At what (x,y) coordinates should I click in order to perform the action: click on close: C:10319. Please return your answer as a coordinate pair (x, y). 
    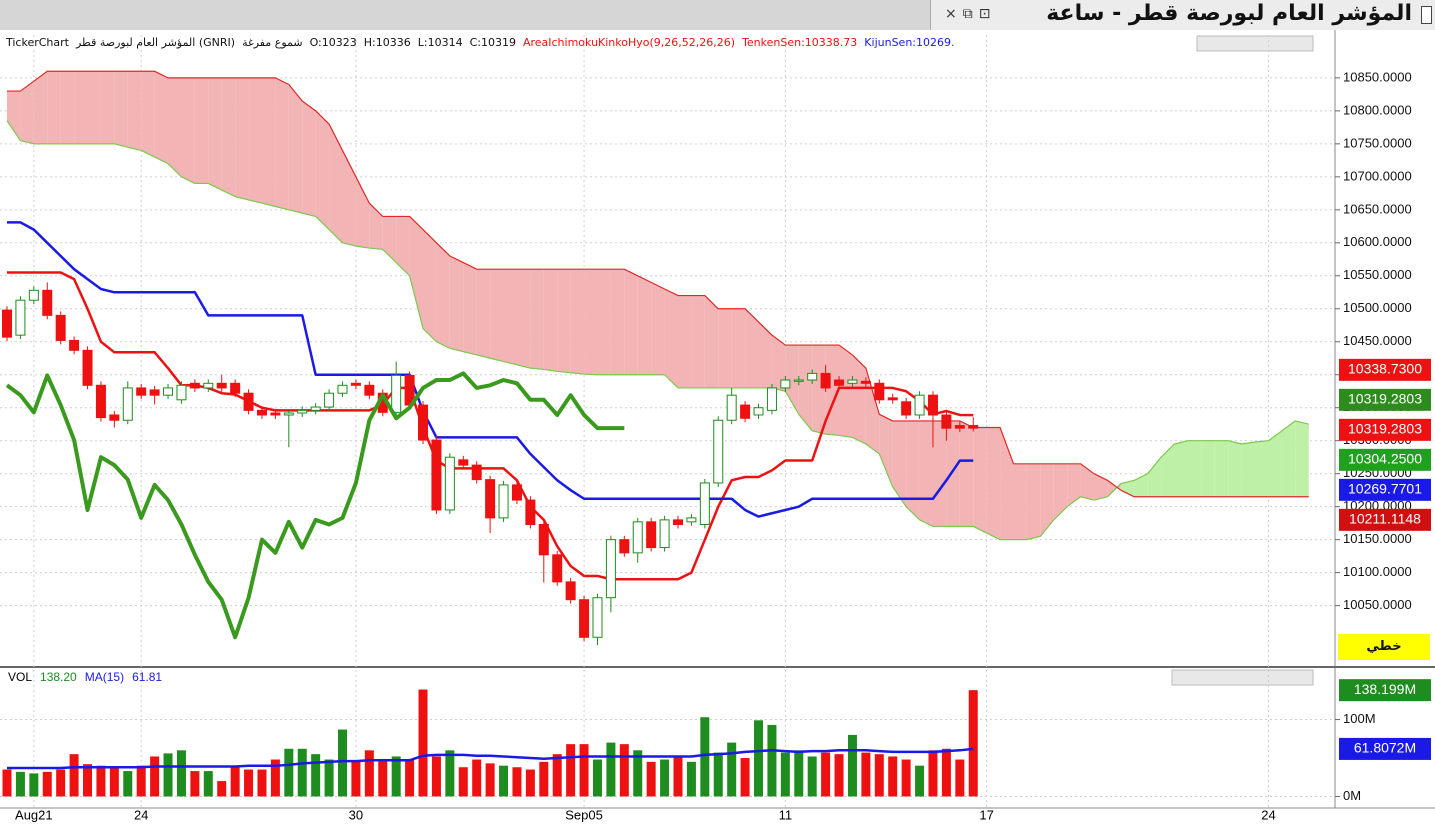
    Looking at the image, I should click on (492, 42).